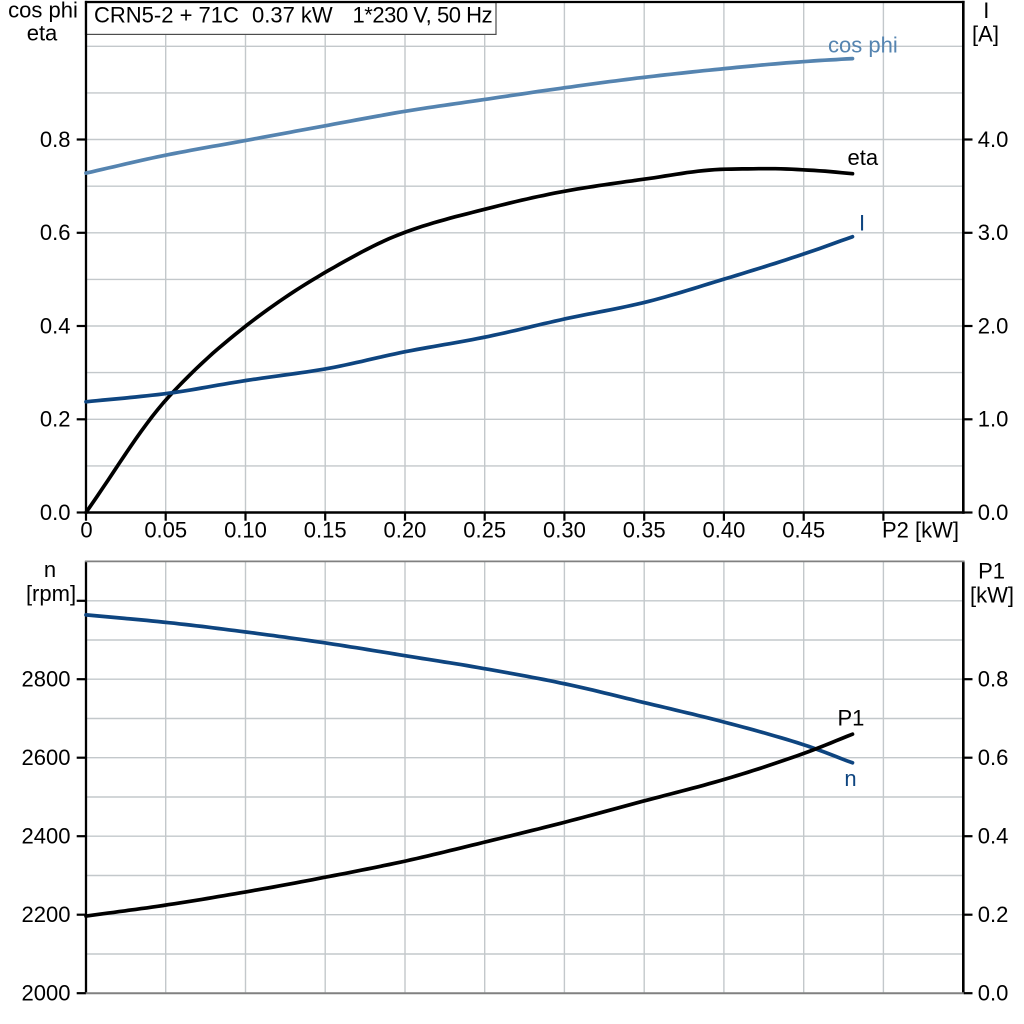 The width and height of the screenshot is (1024, 1024). Describe the element at coordinates (803, 529) in the screenshot. I see `svg-text: 0.45` at that location.